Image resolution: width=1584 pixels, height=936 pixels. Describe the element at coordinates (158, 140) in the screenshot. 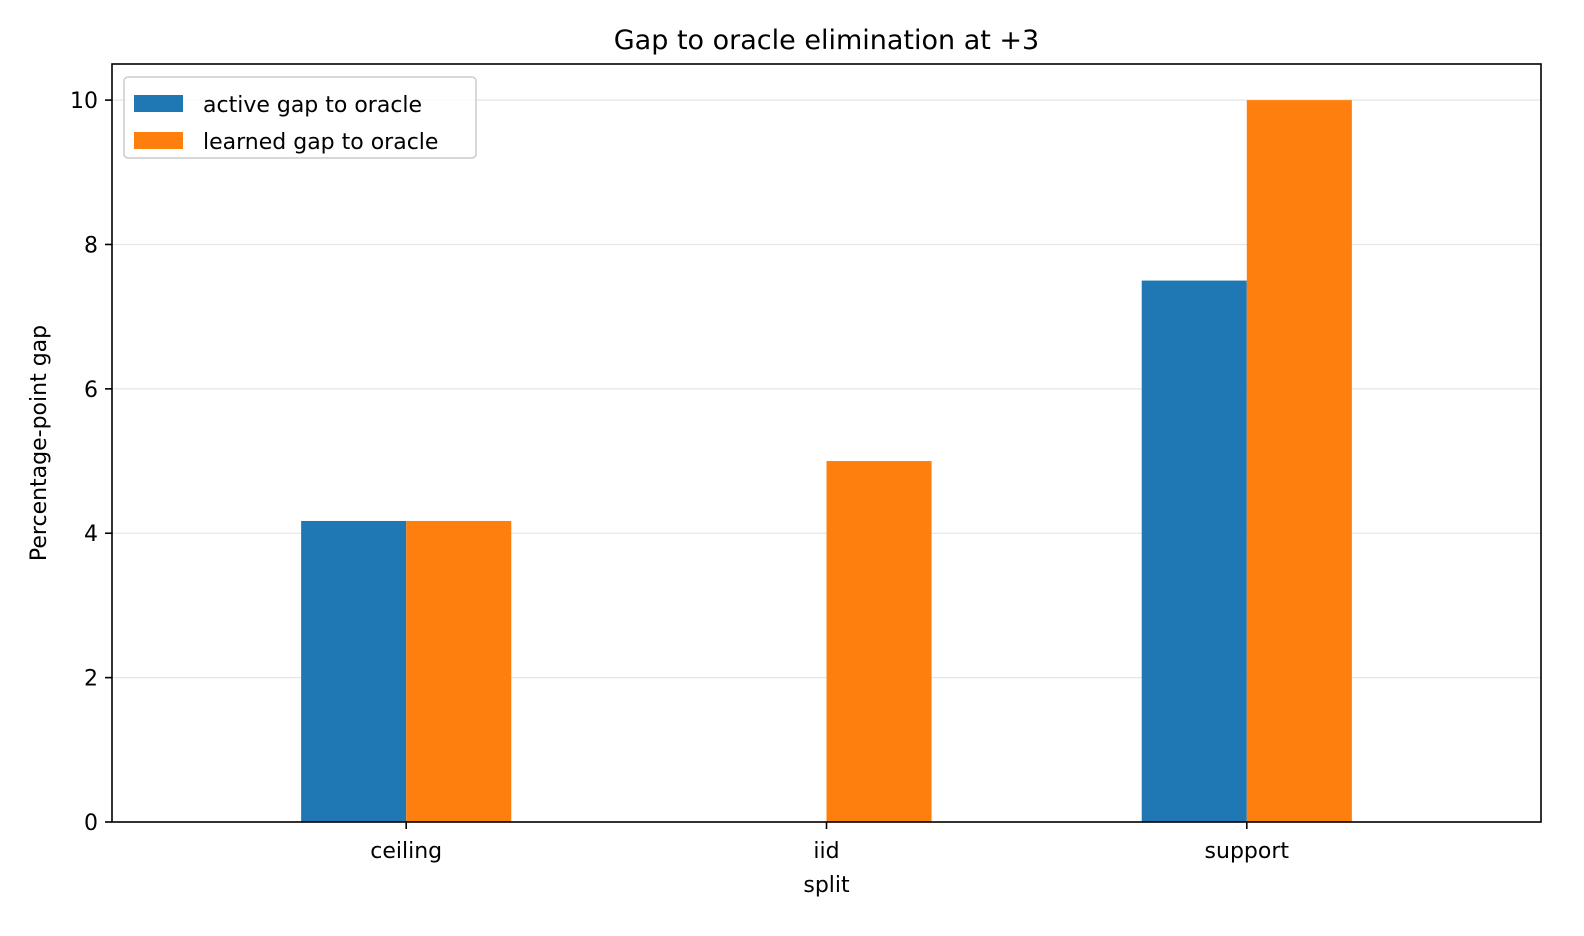

I see `legend-swatch-learned` at that location.